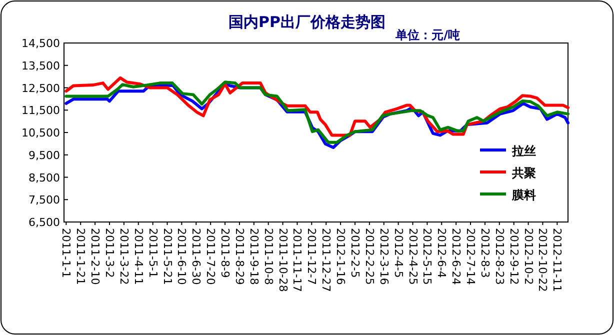 This screenshot has height=335, width=614. I want to click on x-tick-label: 2011-8-9, so click(225, 253).